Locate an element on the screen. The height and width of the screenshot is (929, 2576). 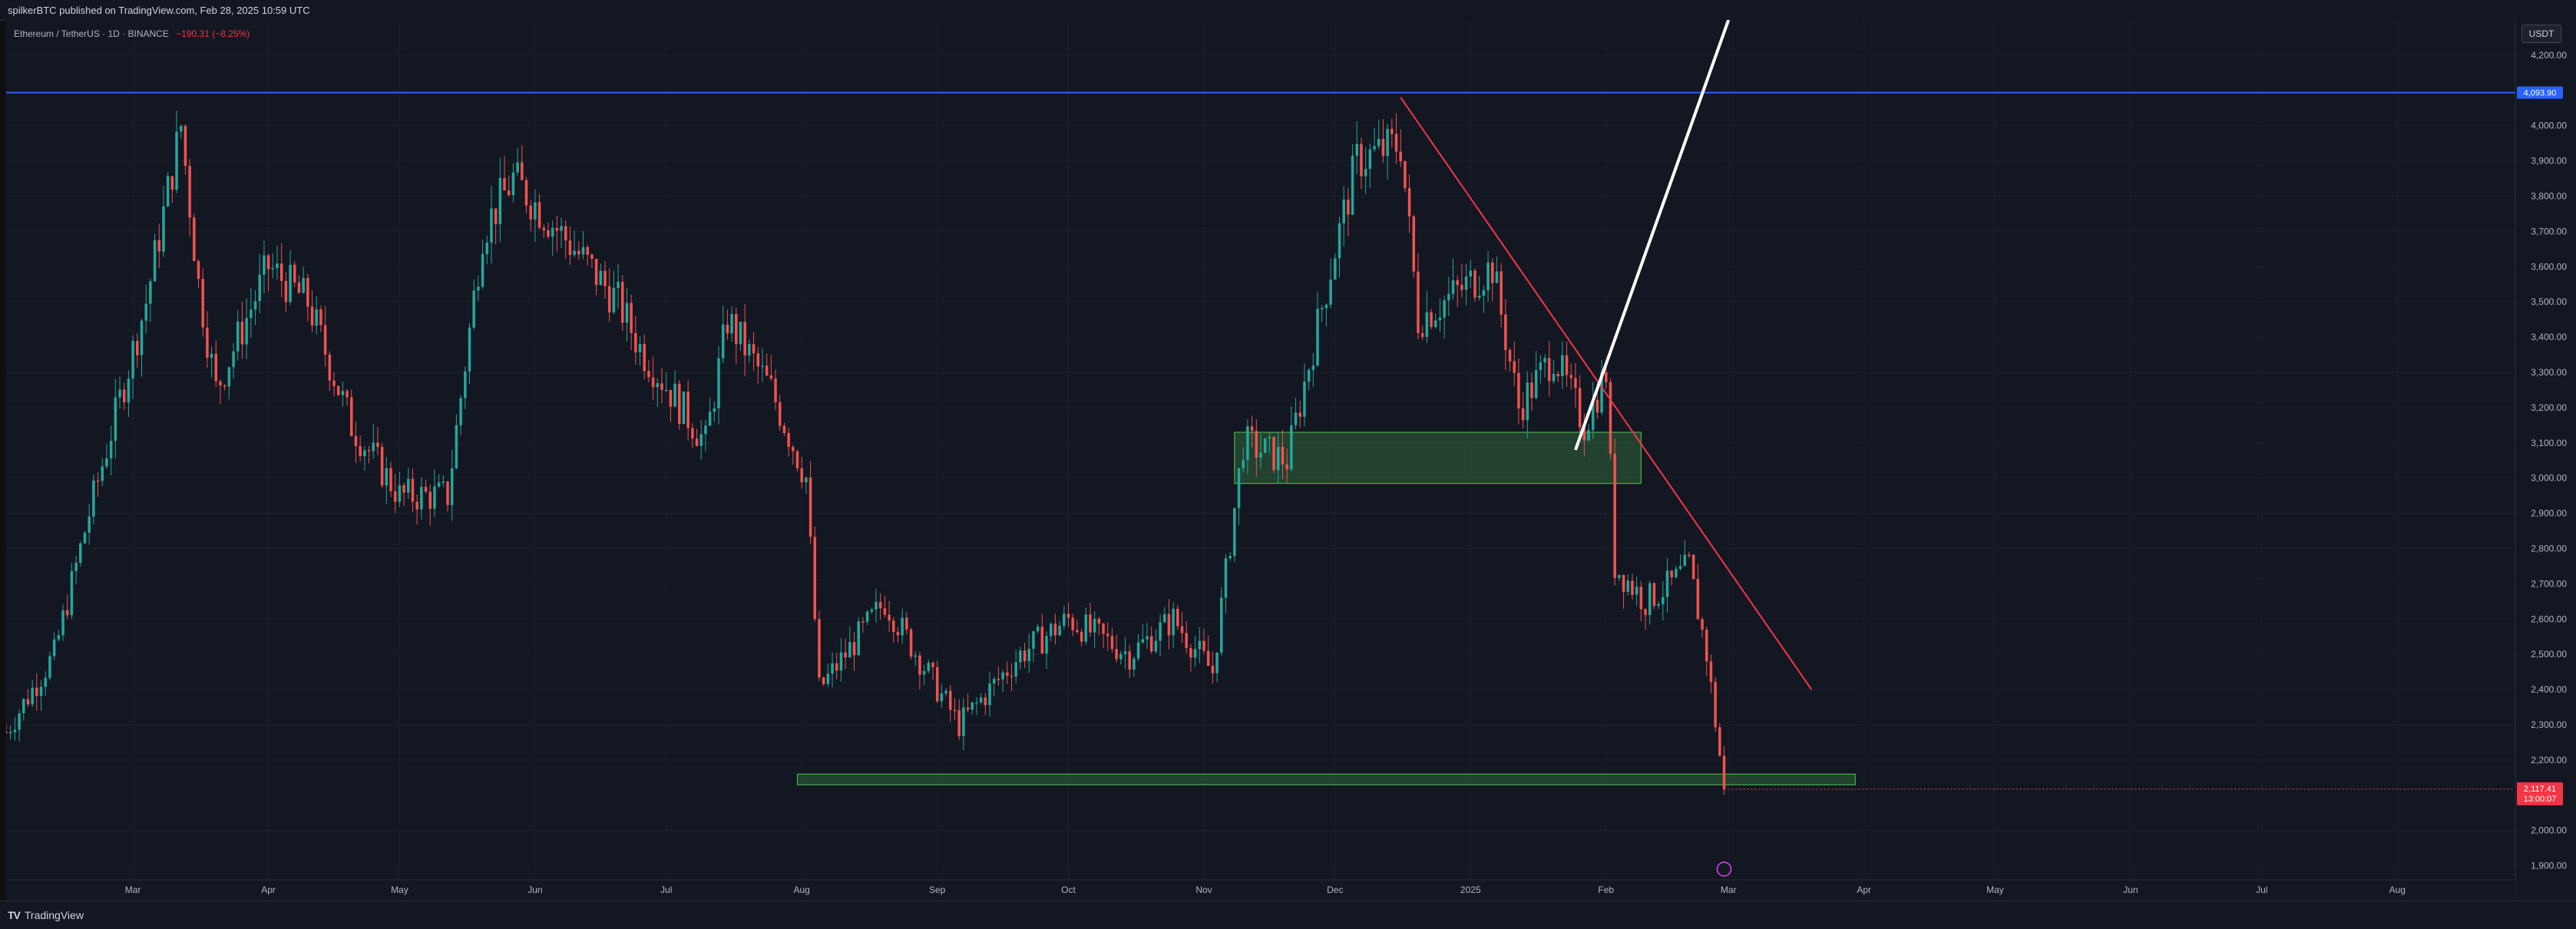
x-tick-label: Jul is located at coordinates (2261, 889).